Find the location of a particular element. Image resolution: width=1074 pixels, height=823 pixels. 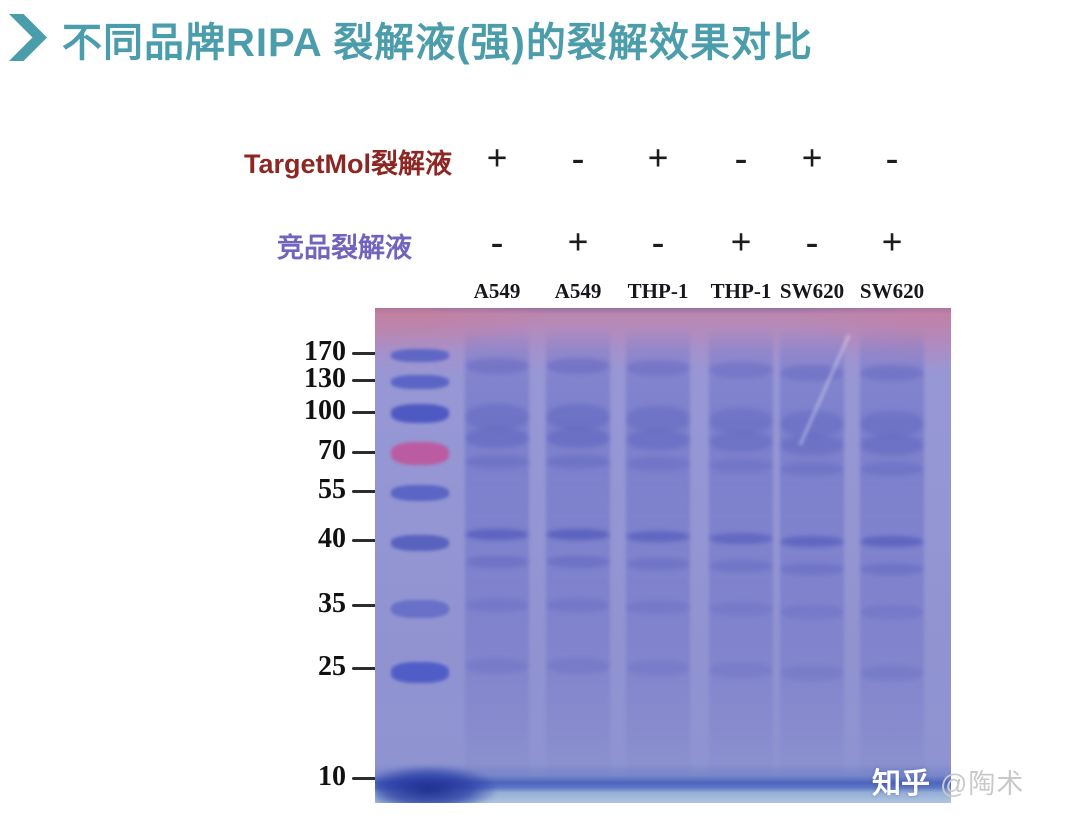

ladder-band-40kda is located at coordinates (420, 543).